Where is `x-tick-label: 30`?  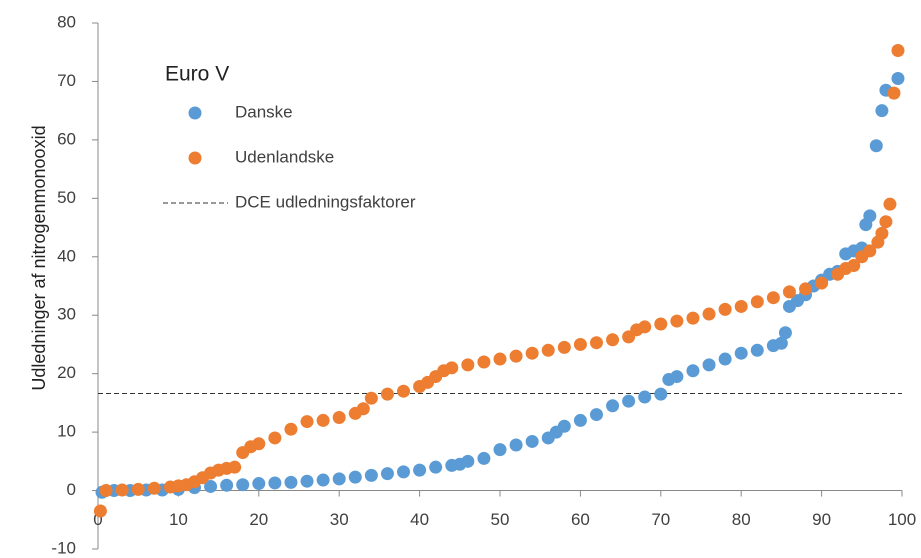 x-tick-label: 30 is located at coordinates (339, 519).